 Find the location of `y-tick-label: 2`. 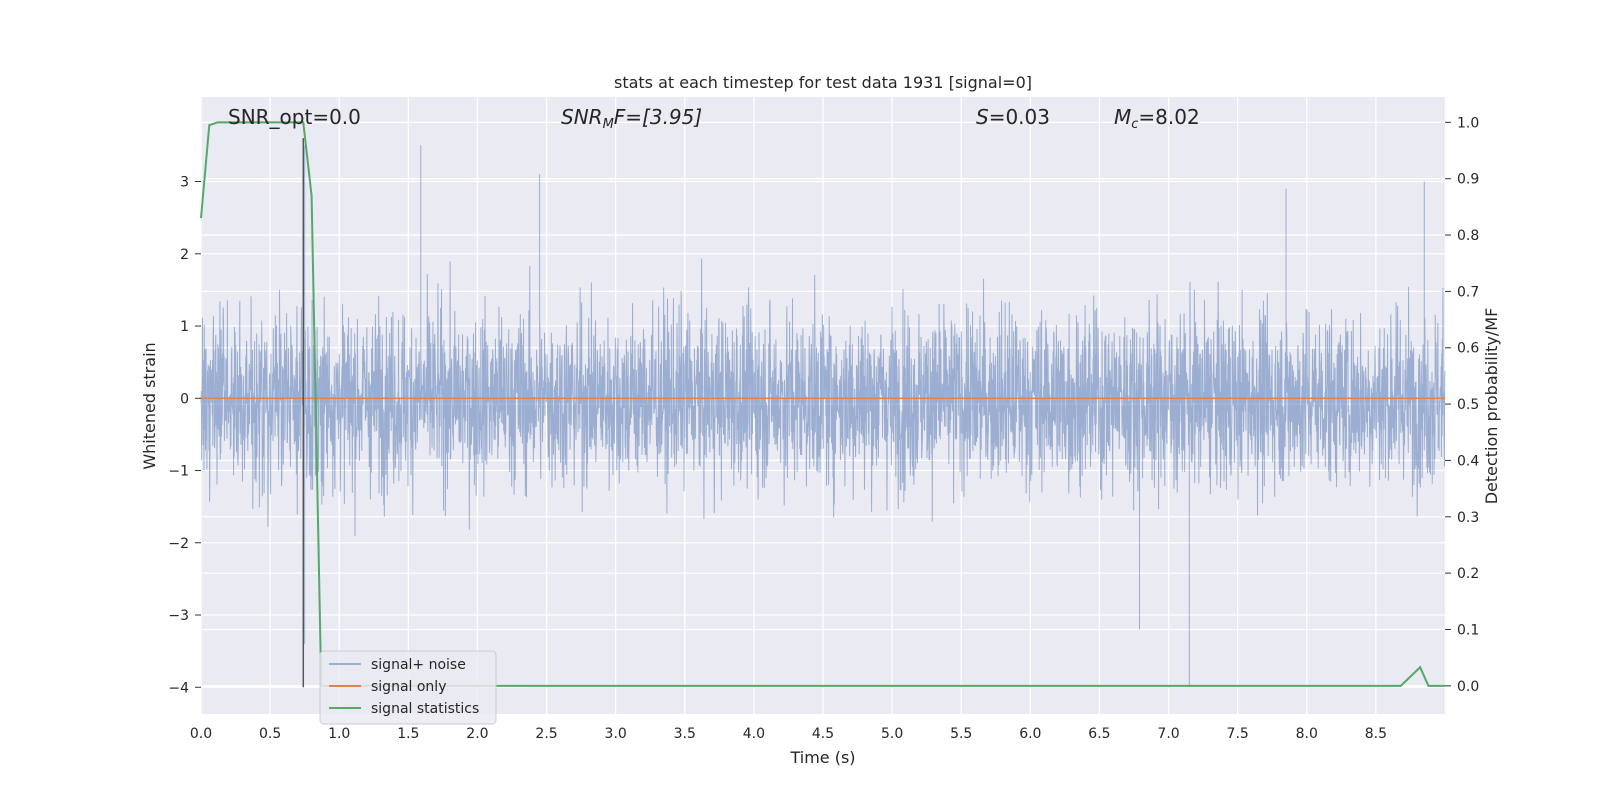

y-tick-label: 2 is located at coordinates (184, 255).